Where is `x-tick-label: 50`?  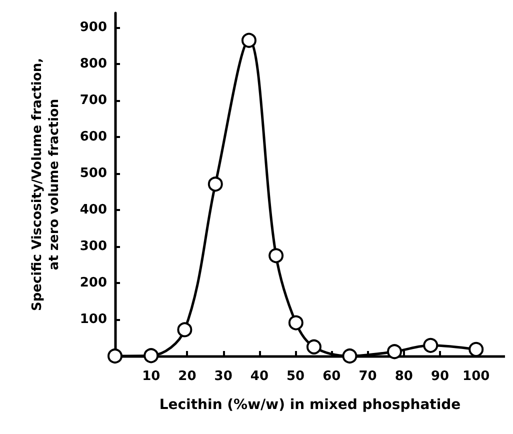
x-tick-label: 50 is located at coordinates (295, 376).